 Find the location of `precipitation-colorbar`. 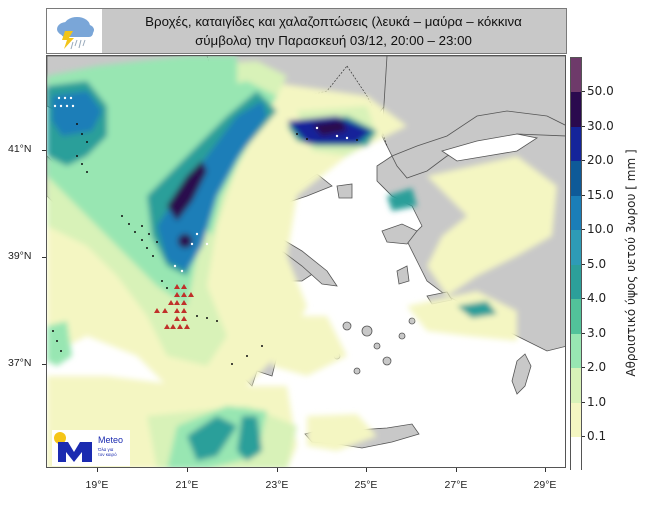

precipitation-colorbar is located at coordinates (576, 264).